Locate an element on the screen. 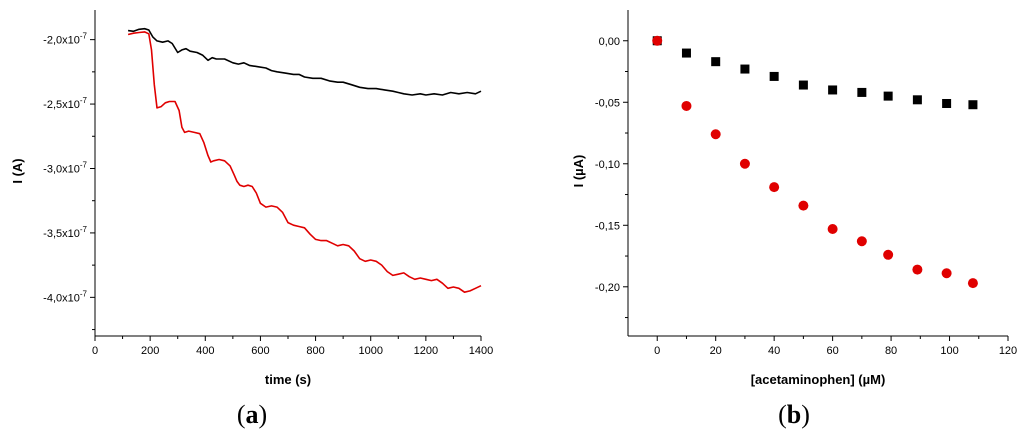 The width and height of the screenshot is (1024, 440). panel-a-label-letter: a is located at coordinates (252, 414).